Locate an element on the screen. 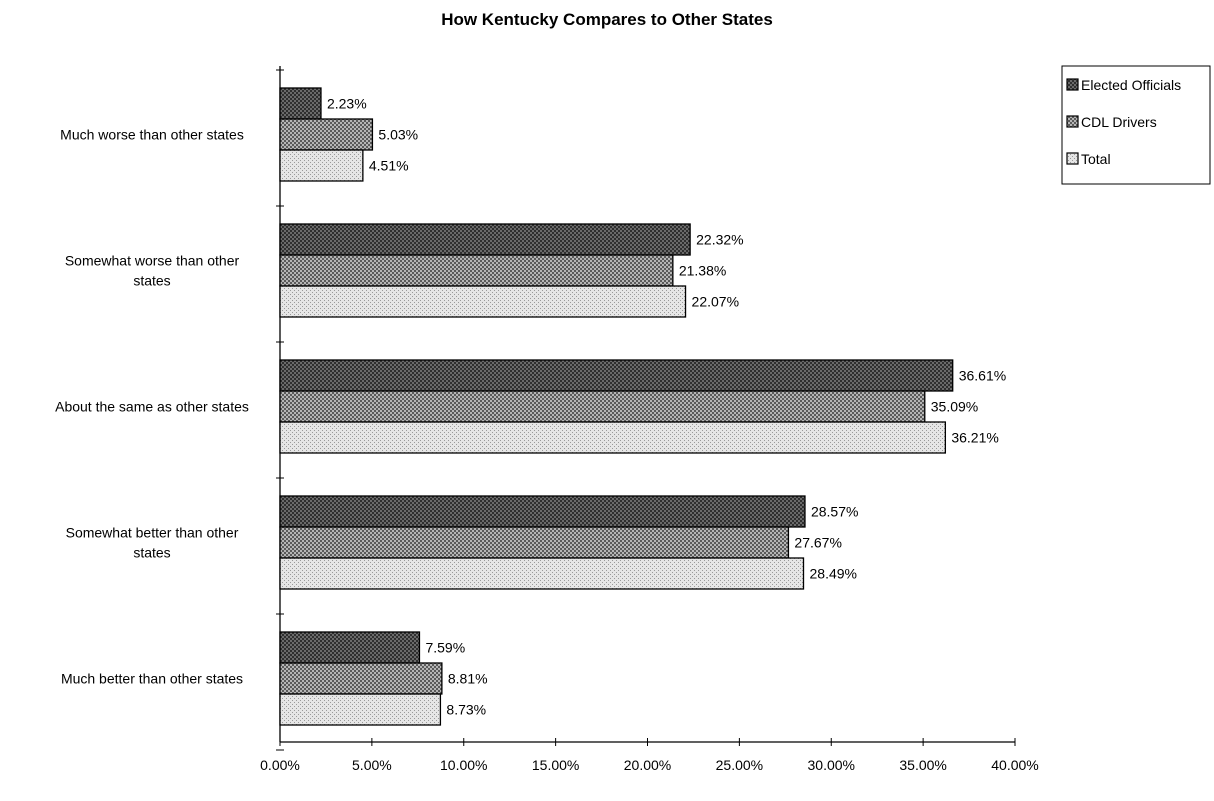 Image resolution: width=1214 pixels, height=801 pixels. legend: Elected Officials CDL Drivers Total is located at coordinates (1136, 125).